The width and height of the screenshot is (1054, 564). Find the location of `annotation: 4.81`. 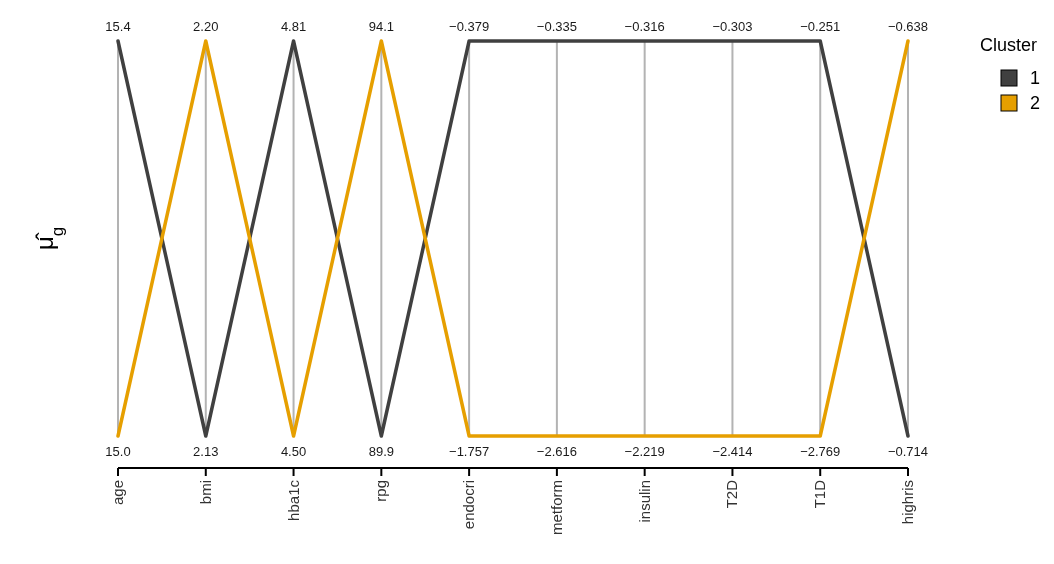

annotation: 4.81 is located at coordinates (293, 26).